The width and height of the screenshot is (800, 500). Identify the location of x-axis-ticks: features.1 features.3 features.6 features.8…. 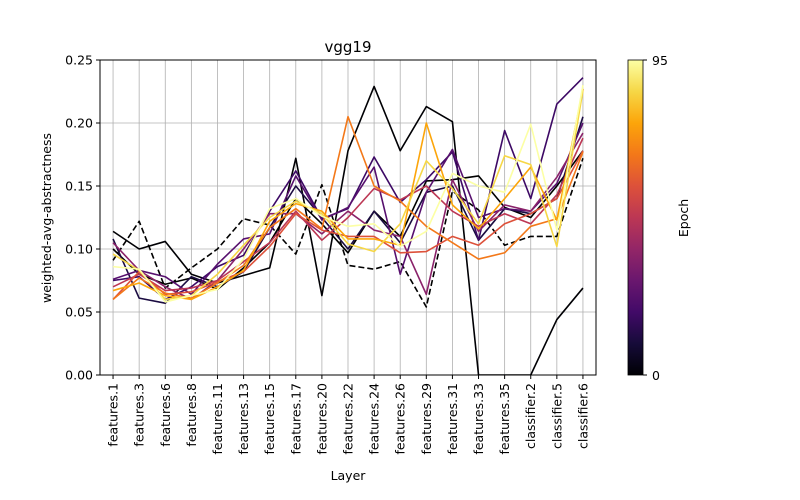
(348, 415).